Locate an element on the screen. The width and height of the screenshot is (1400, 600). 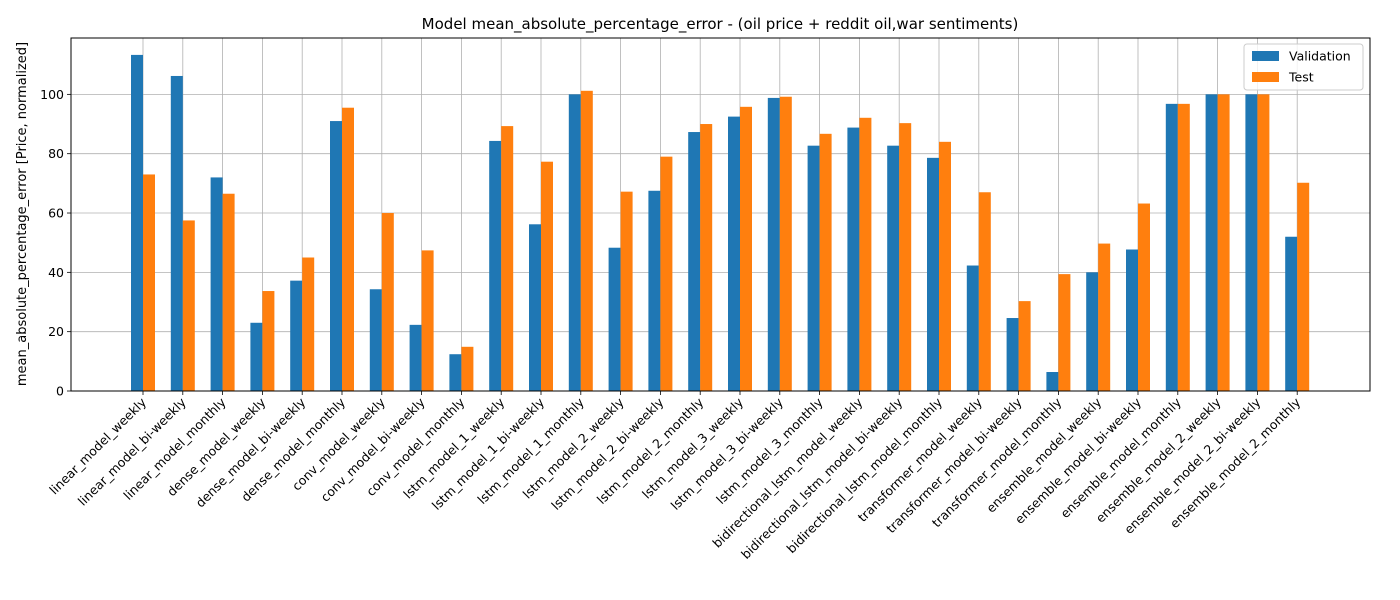
y-tick-label: 0 is located at coordinates (60, 391).